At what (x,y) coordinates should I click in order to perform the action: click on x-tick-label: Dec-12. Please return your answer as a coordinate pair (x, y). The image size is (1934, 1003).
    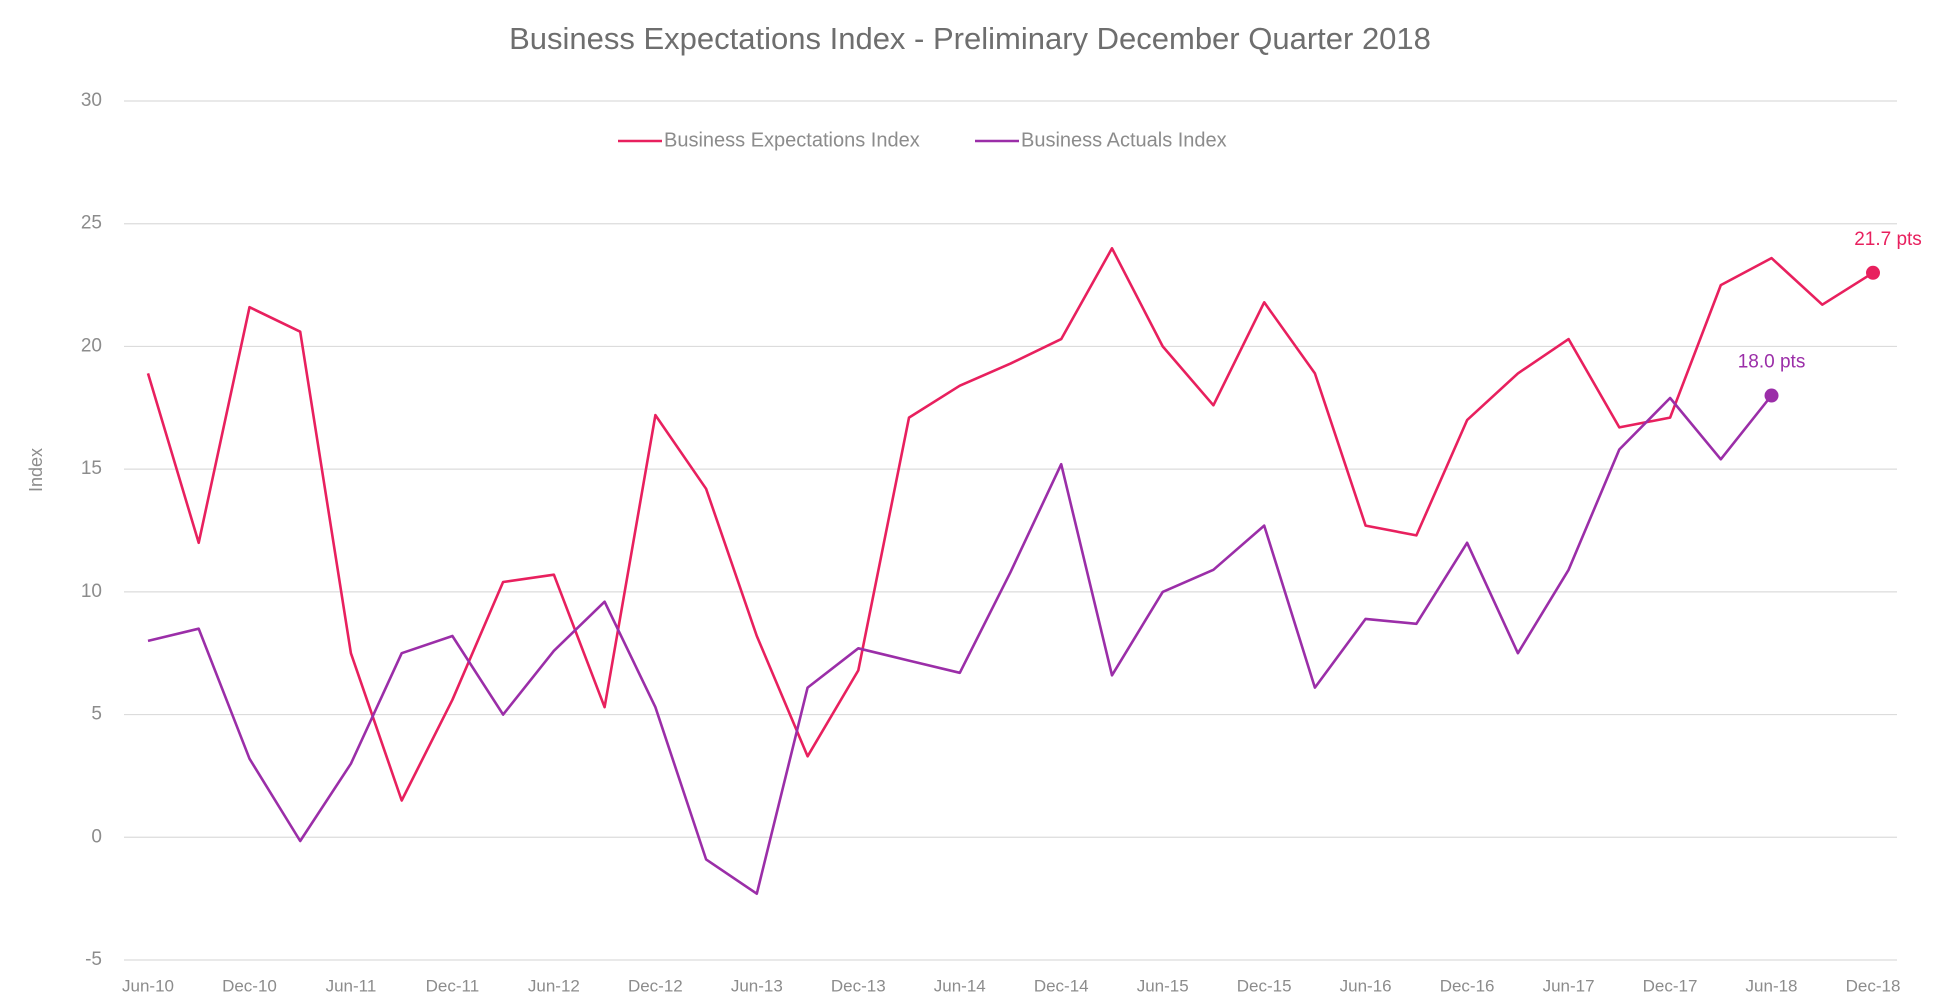
    Looking at the image, I should click on (655, 985).